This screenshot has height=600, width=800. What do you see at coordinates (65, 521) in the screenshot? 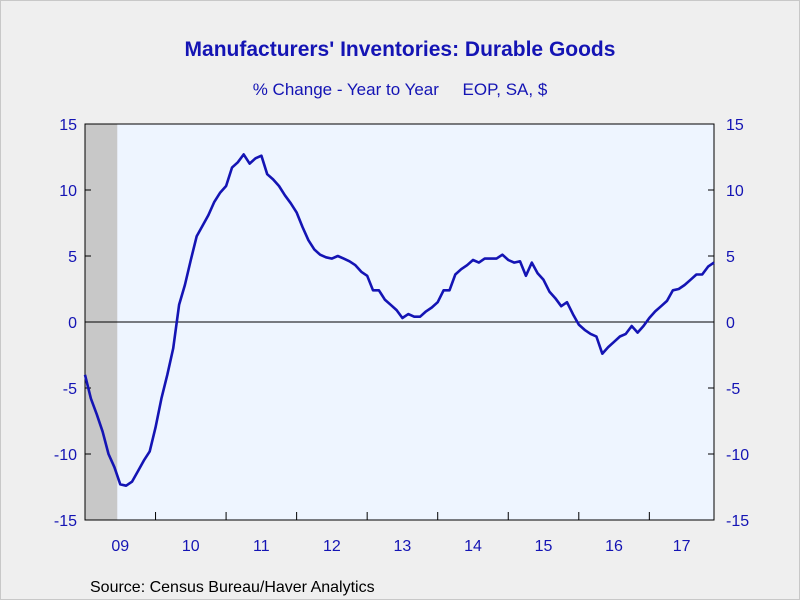
I see `y-tick-label-left: -15` at bounding box center [65, 521].